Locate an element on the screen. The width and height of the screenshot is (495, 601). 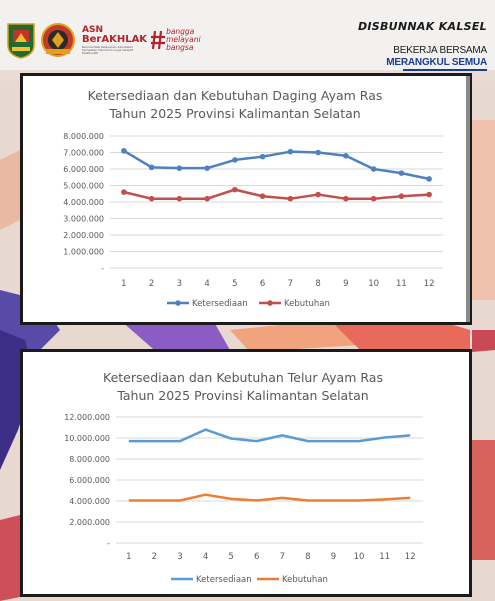
y-tick-label: 3.000.000 is located at coordinates (83, 219).